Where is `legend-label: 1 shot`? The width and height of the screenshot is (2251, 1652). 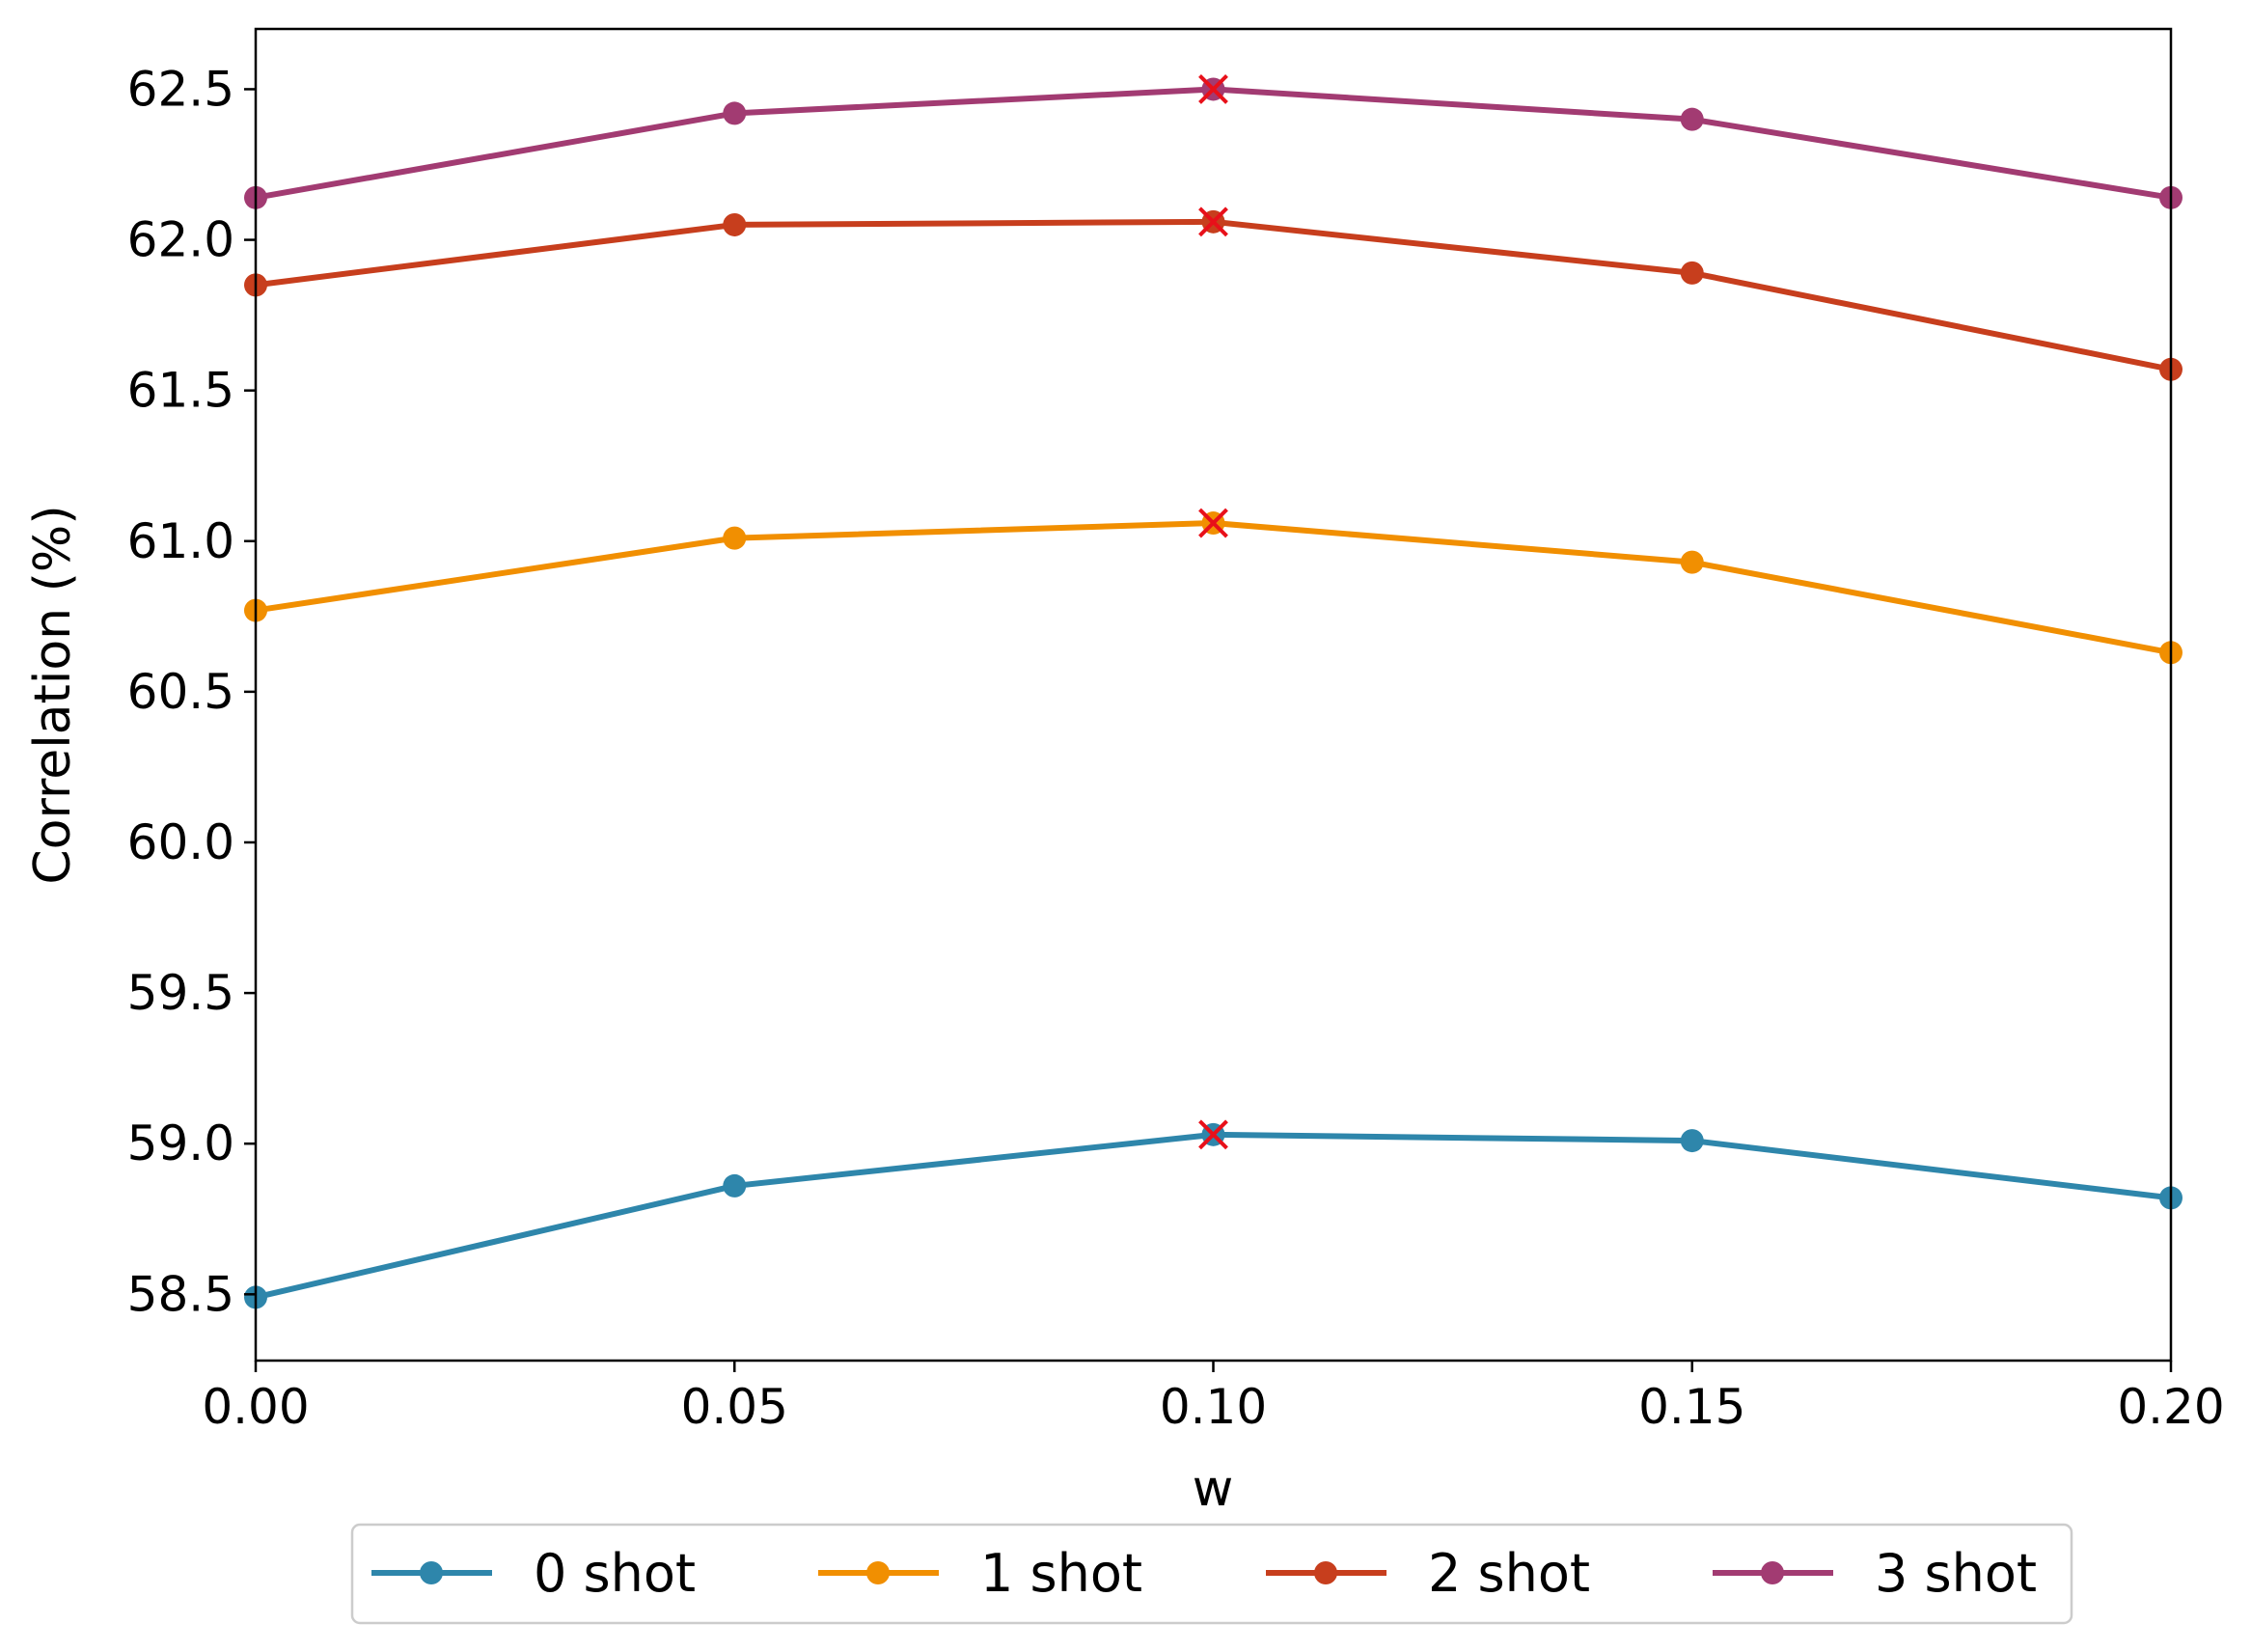
legend-label: 1 shot is located at coordinates (1061, 1573).